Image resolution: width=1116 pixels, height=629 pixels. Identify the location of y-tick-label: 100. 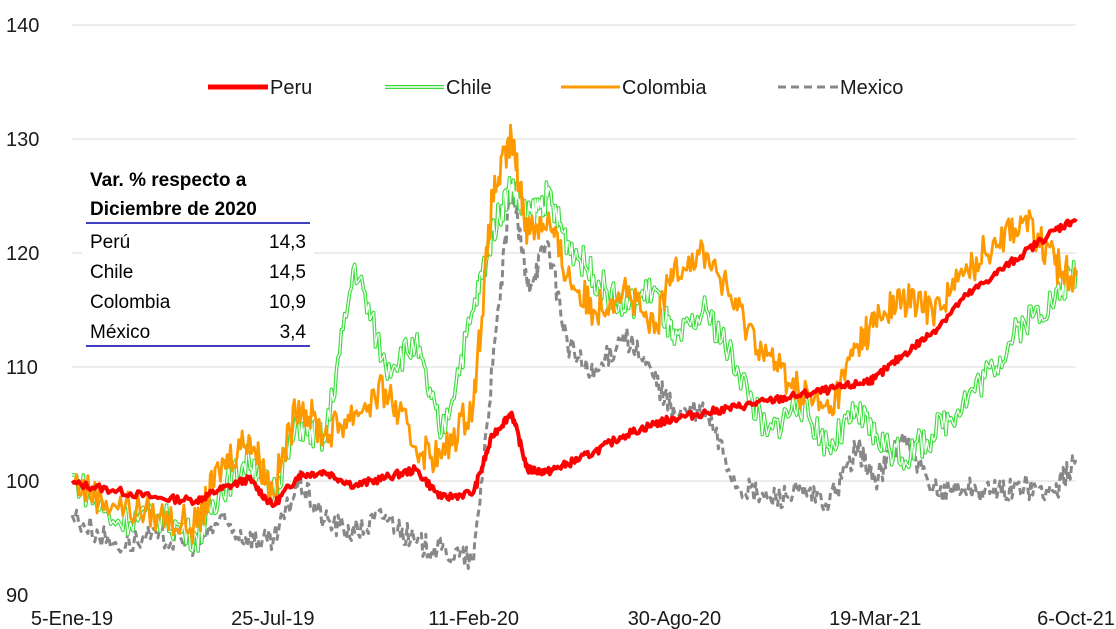
(22, 482).